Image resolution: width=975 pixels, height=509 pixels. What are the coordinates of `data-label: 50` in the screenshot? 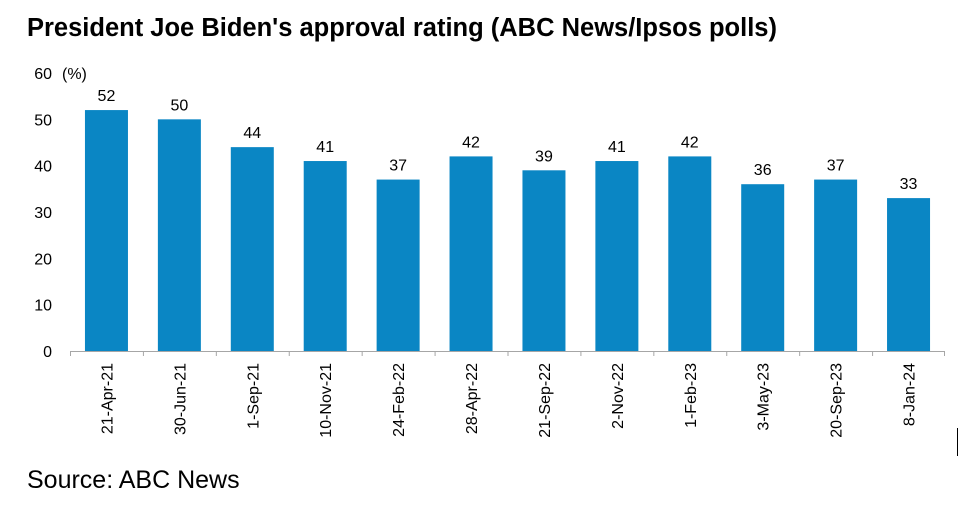 It's located at (179, 105).